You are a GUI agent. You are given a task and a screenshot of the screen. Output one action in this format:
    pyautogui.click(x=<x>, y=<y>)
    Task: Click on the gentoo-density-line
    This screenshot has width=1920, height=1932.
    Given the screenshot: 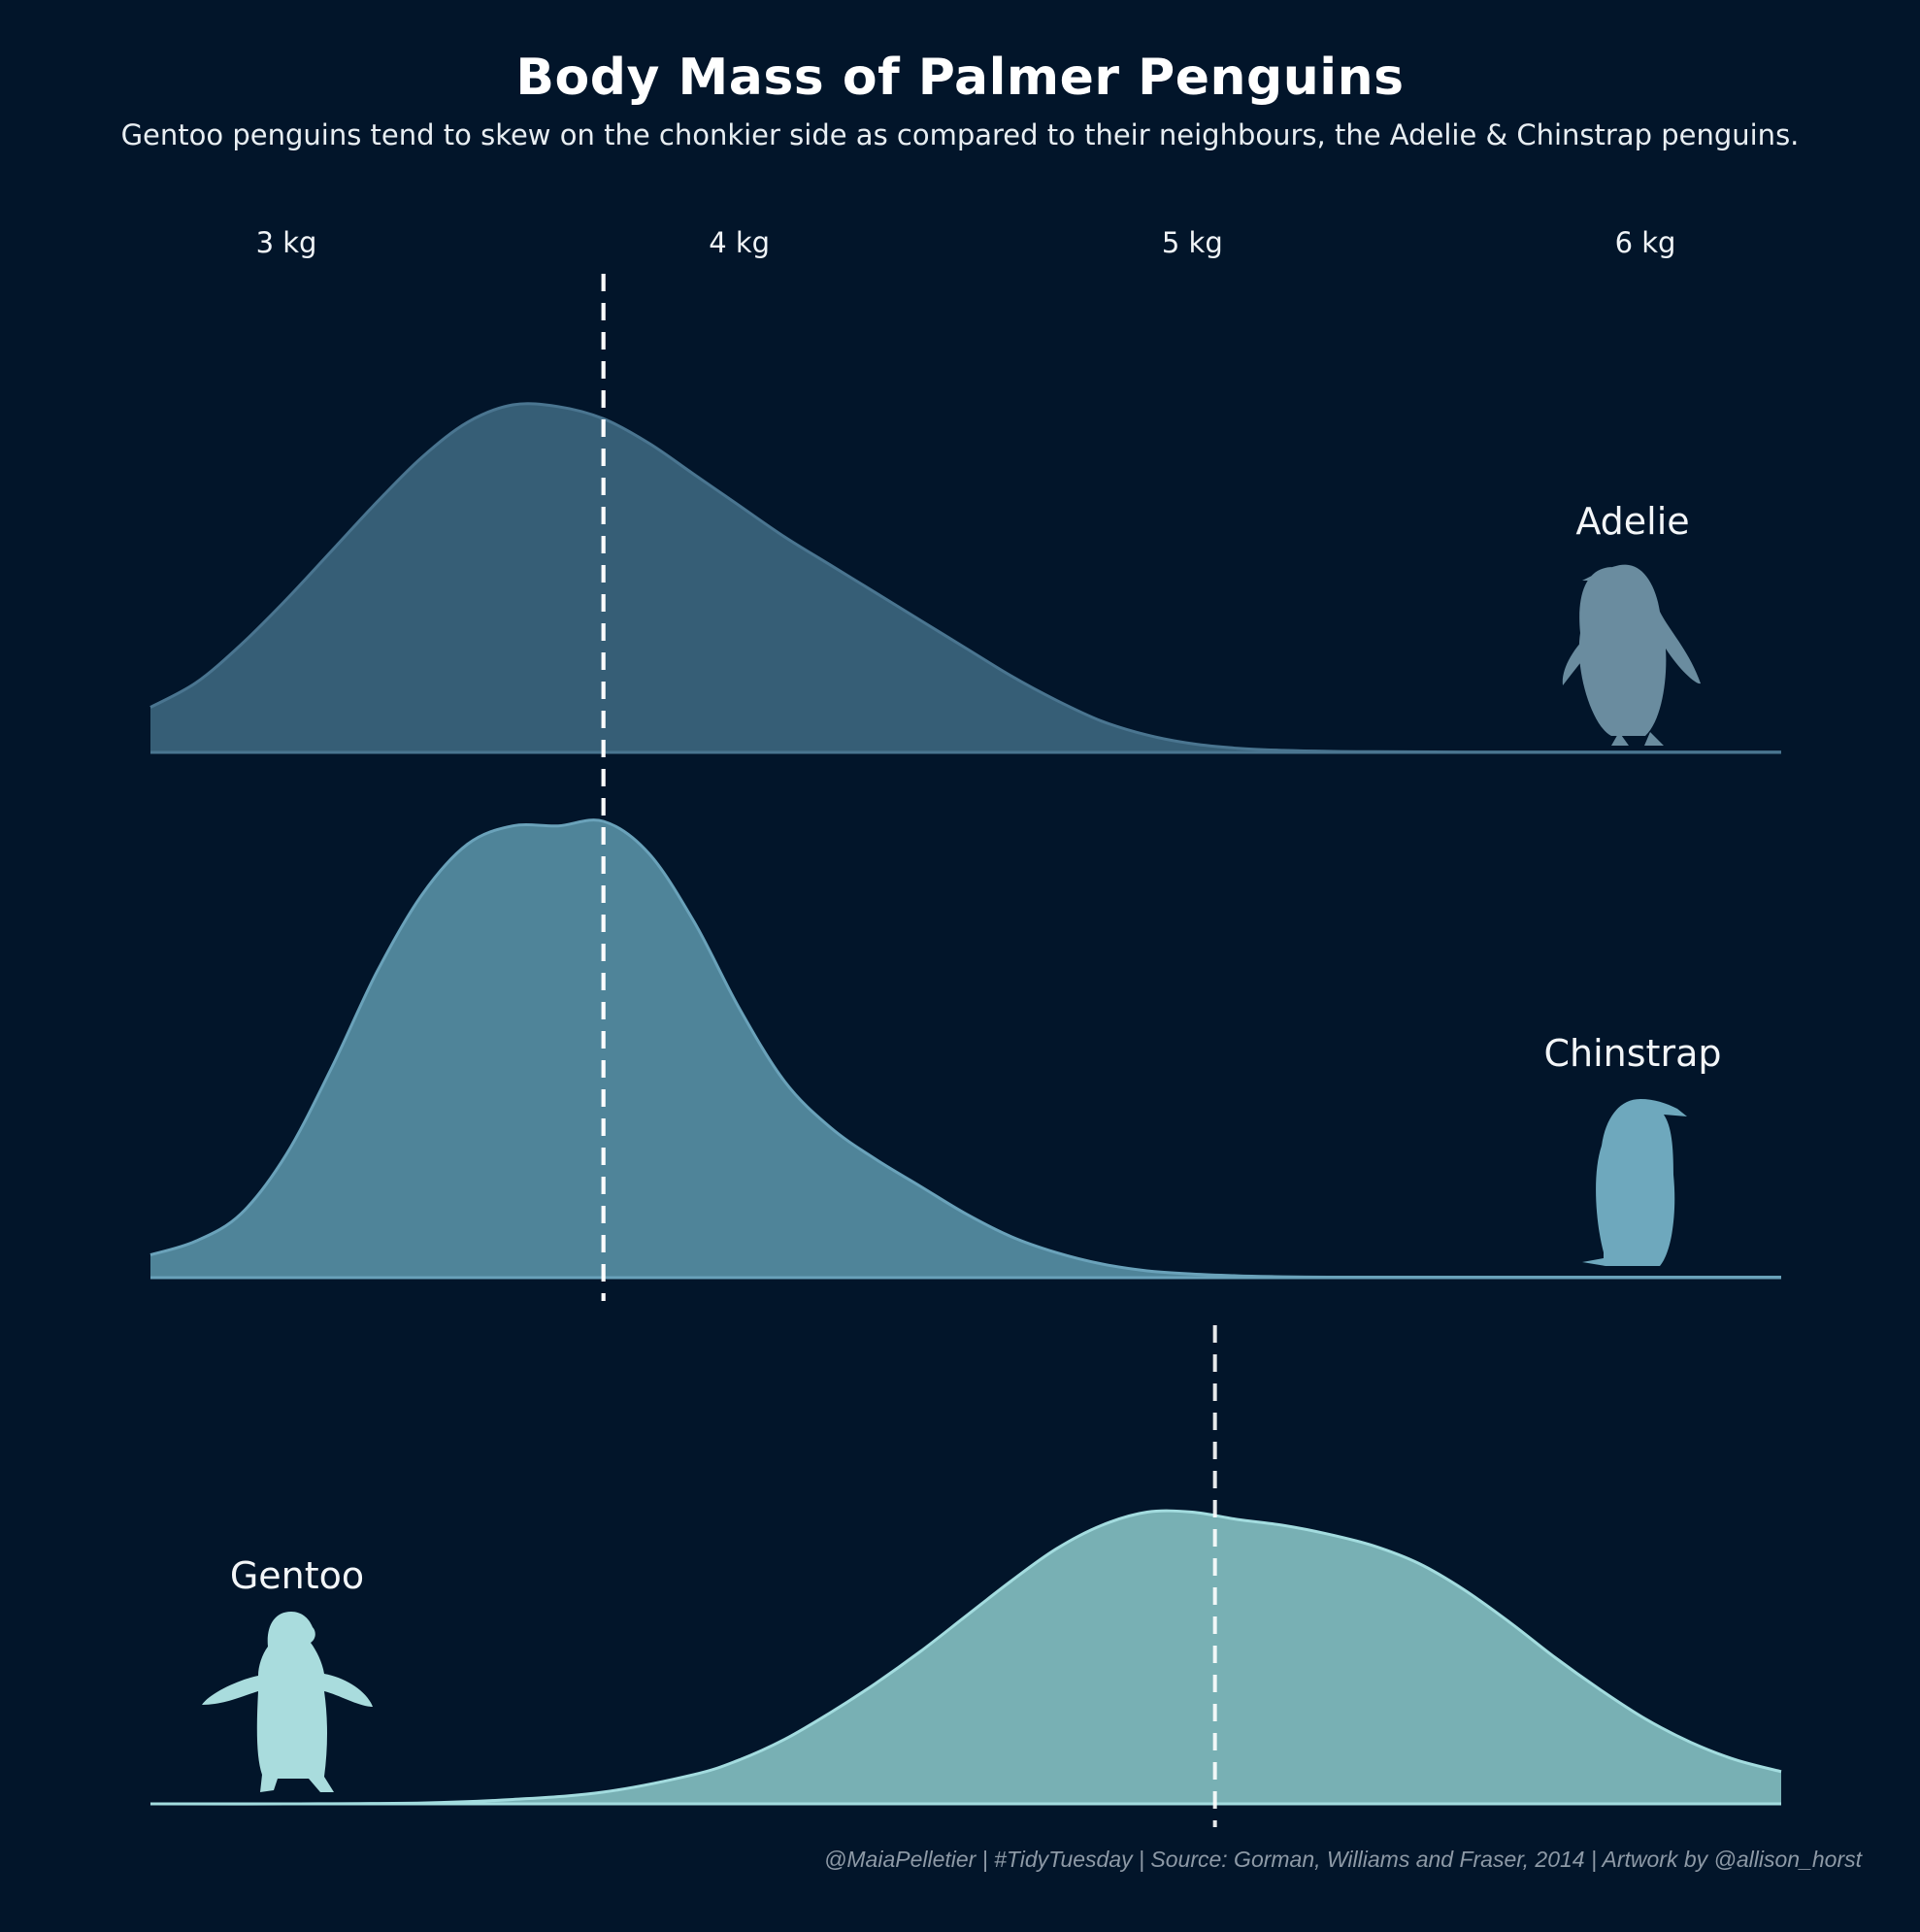 What is the action you would take?
    pyautogui.click(x=965, y=1657)
    